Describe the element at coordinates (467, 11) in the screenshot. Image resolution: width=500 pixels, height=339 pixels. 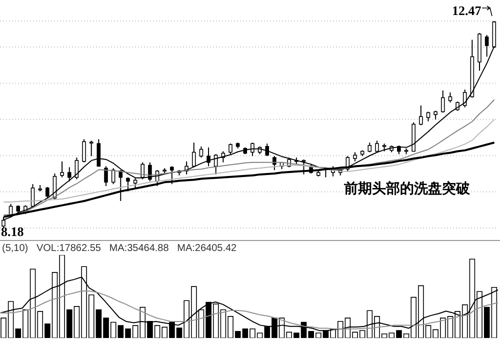
I see `text: 12.47` at that location.